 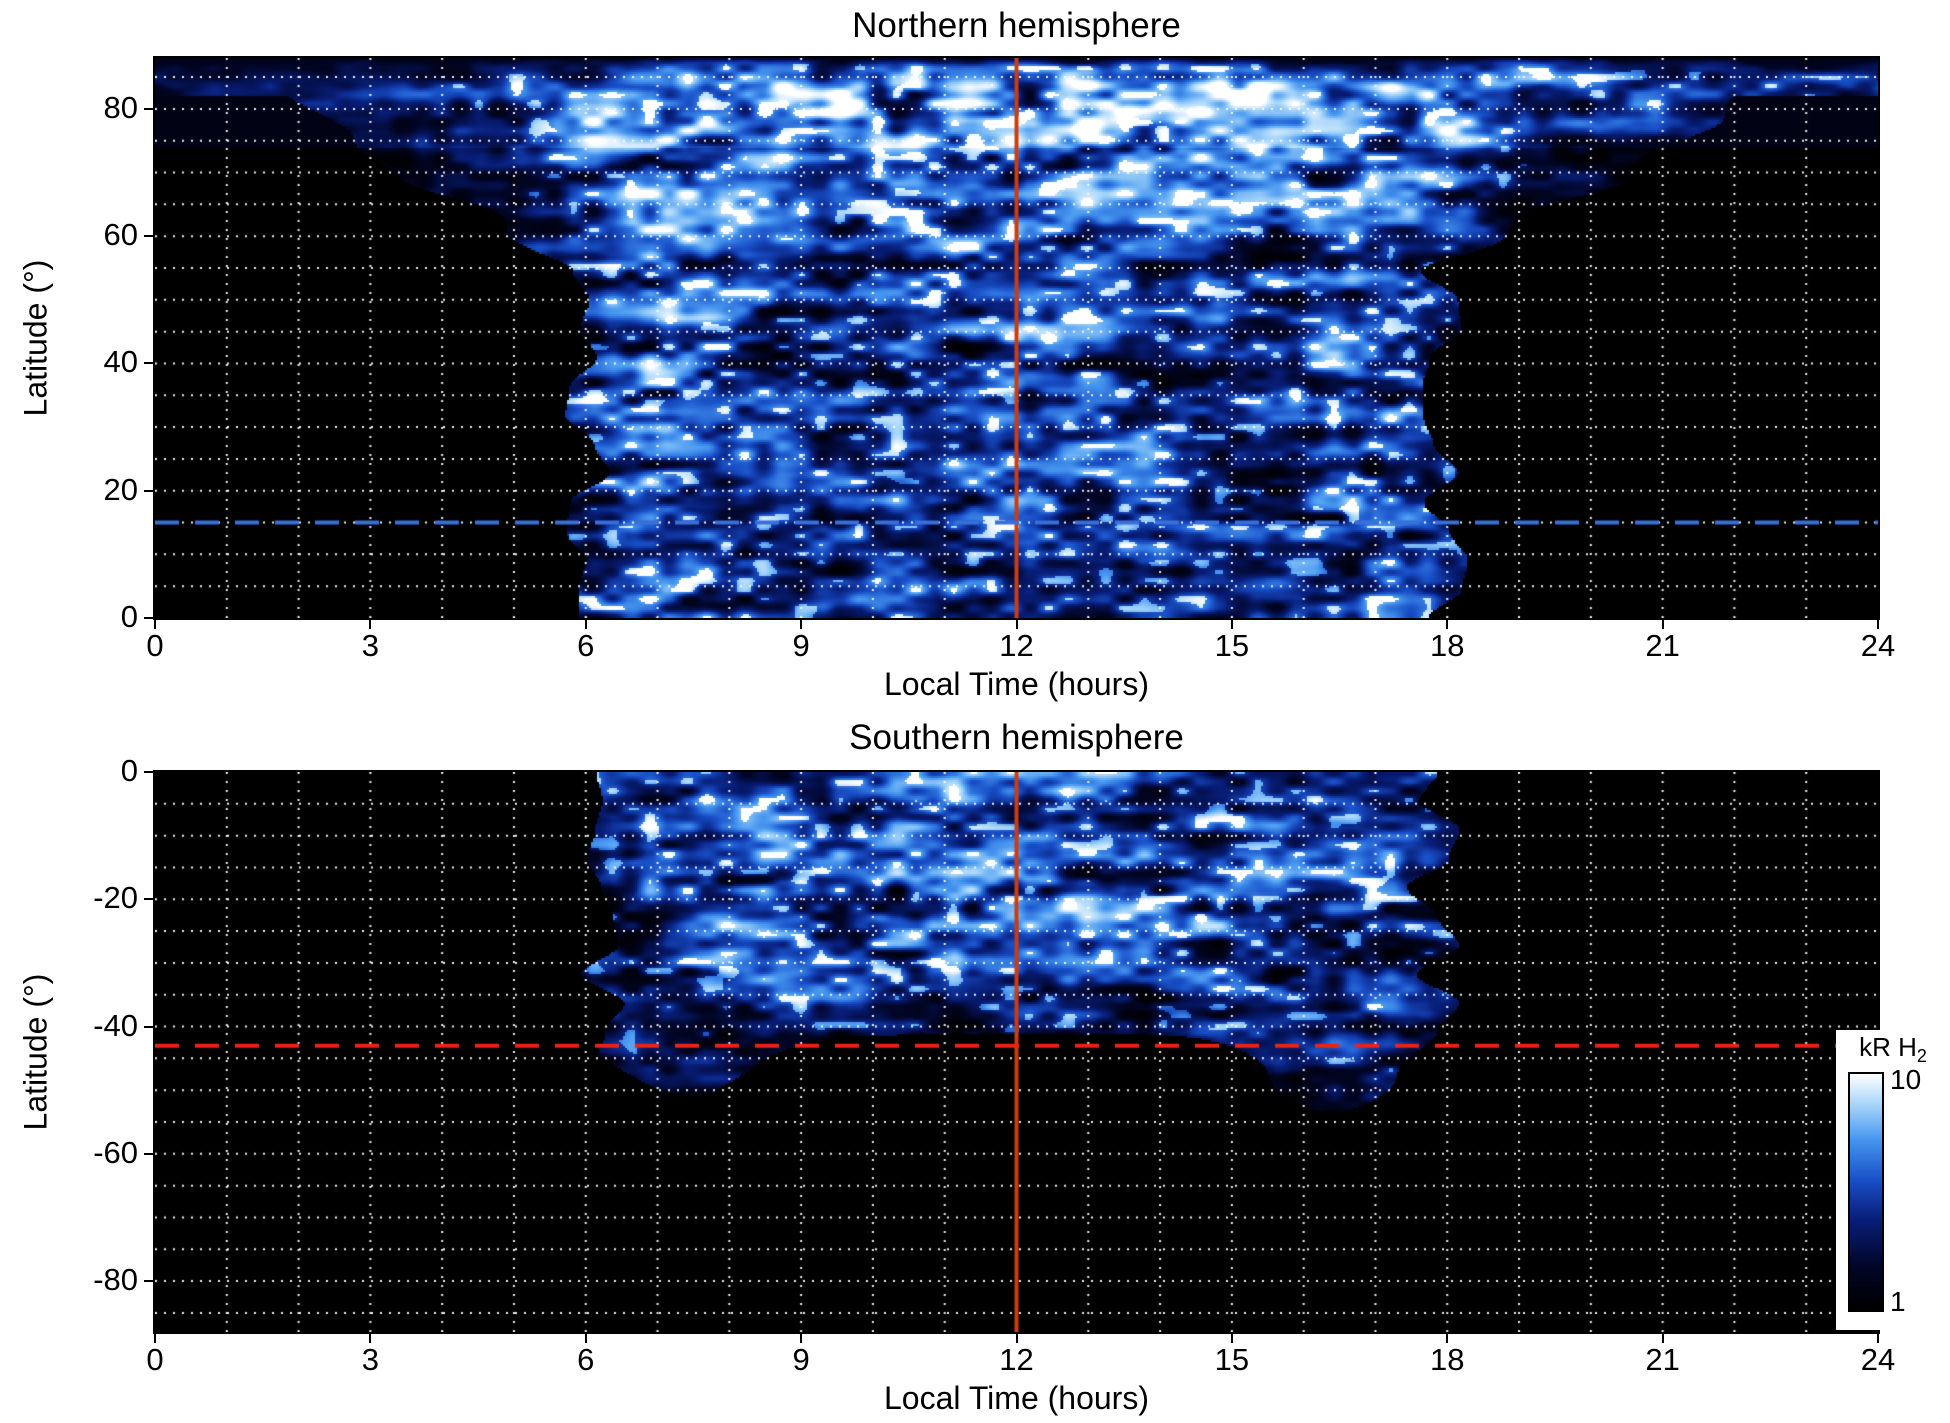 I want to click on north-x-tick-label: 9, so click(x=801, y=645).